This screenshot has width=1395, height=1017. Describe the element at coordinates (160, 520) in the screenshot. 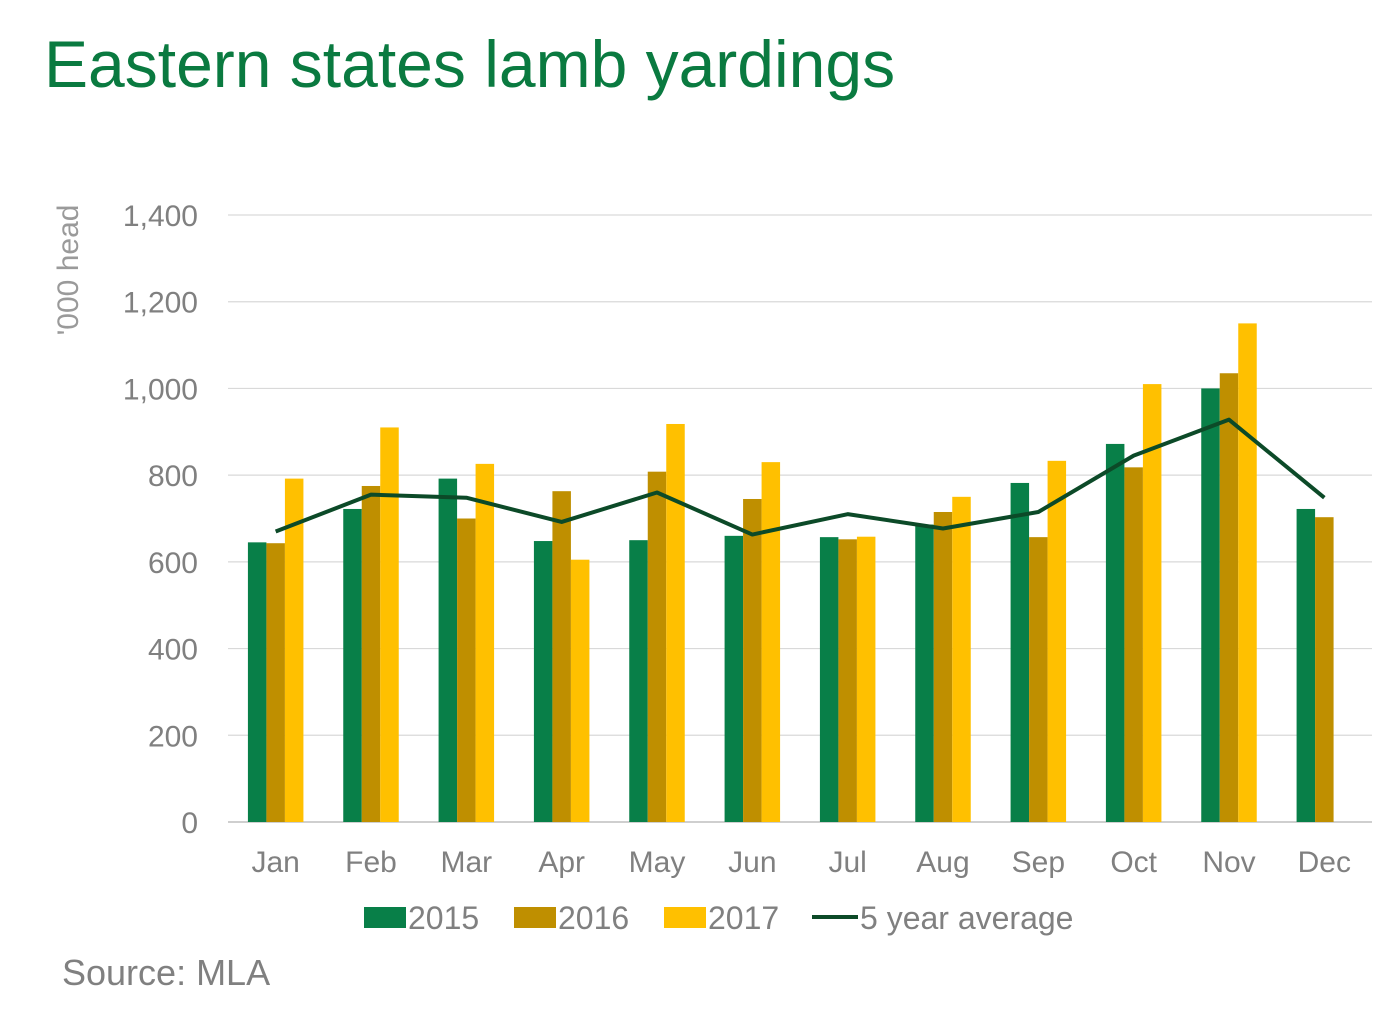

I see `y-axis-ticks: 0 200 400 600 800 1,000 1,200 1,400` at that location.